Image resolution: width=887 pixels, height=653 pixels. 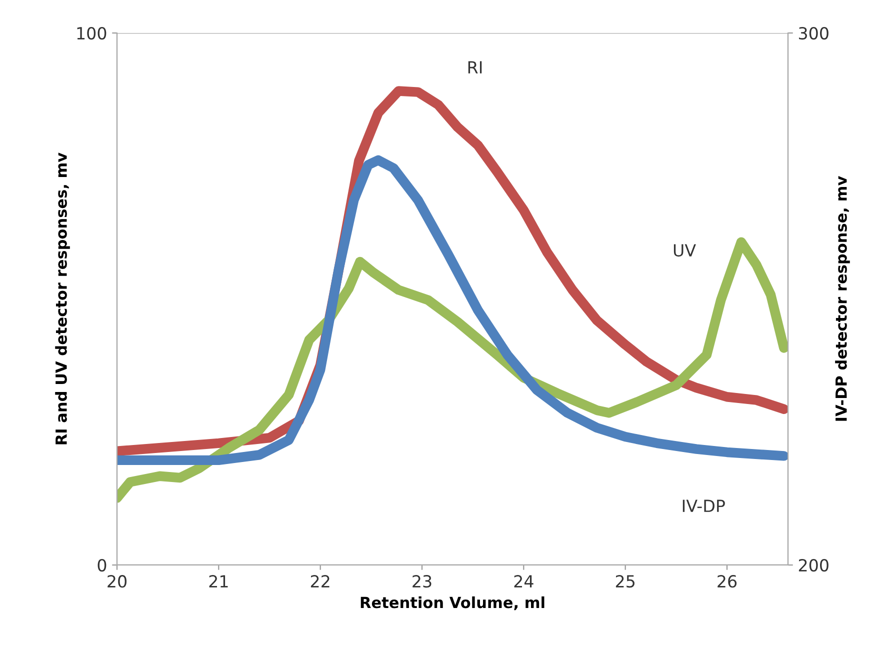 What do you see at coordinates (422, 581) in the screenshot?
I see `x-tick-label: 23` at bounding box center [422, 581].